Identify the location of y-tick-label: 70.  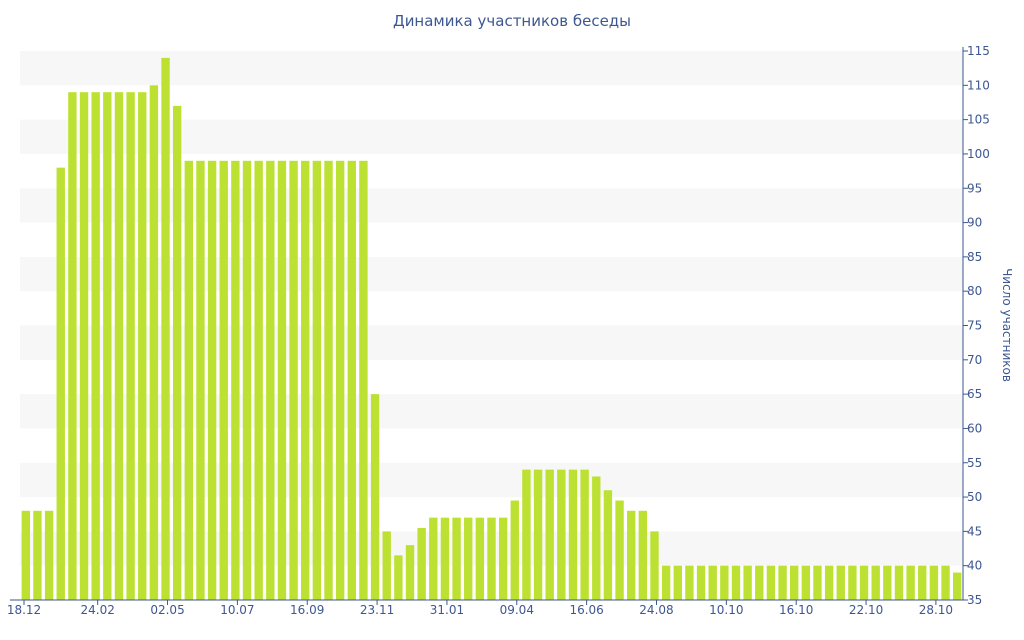
(974, 360).